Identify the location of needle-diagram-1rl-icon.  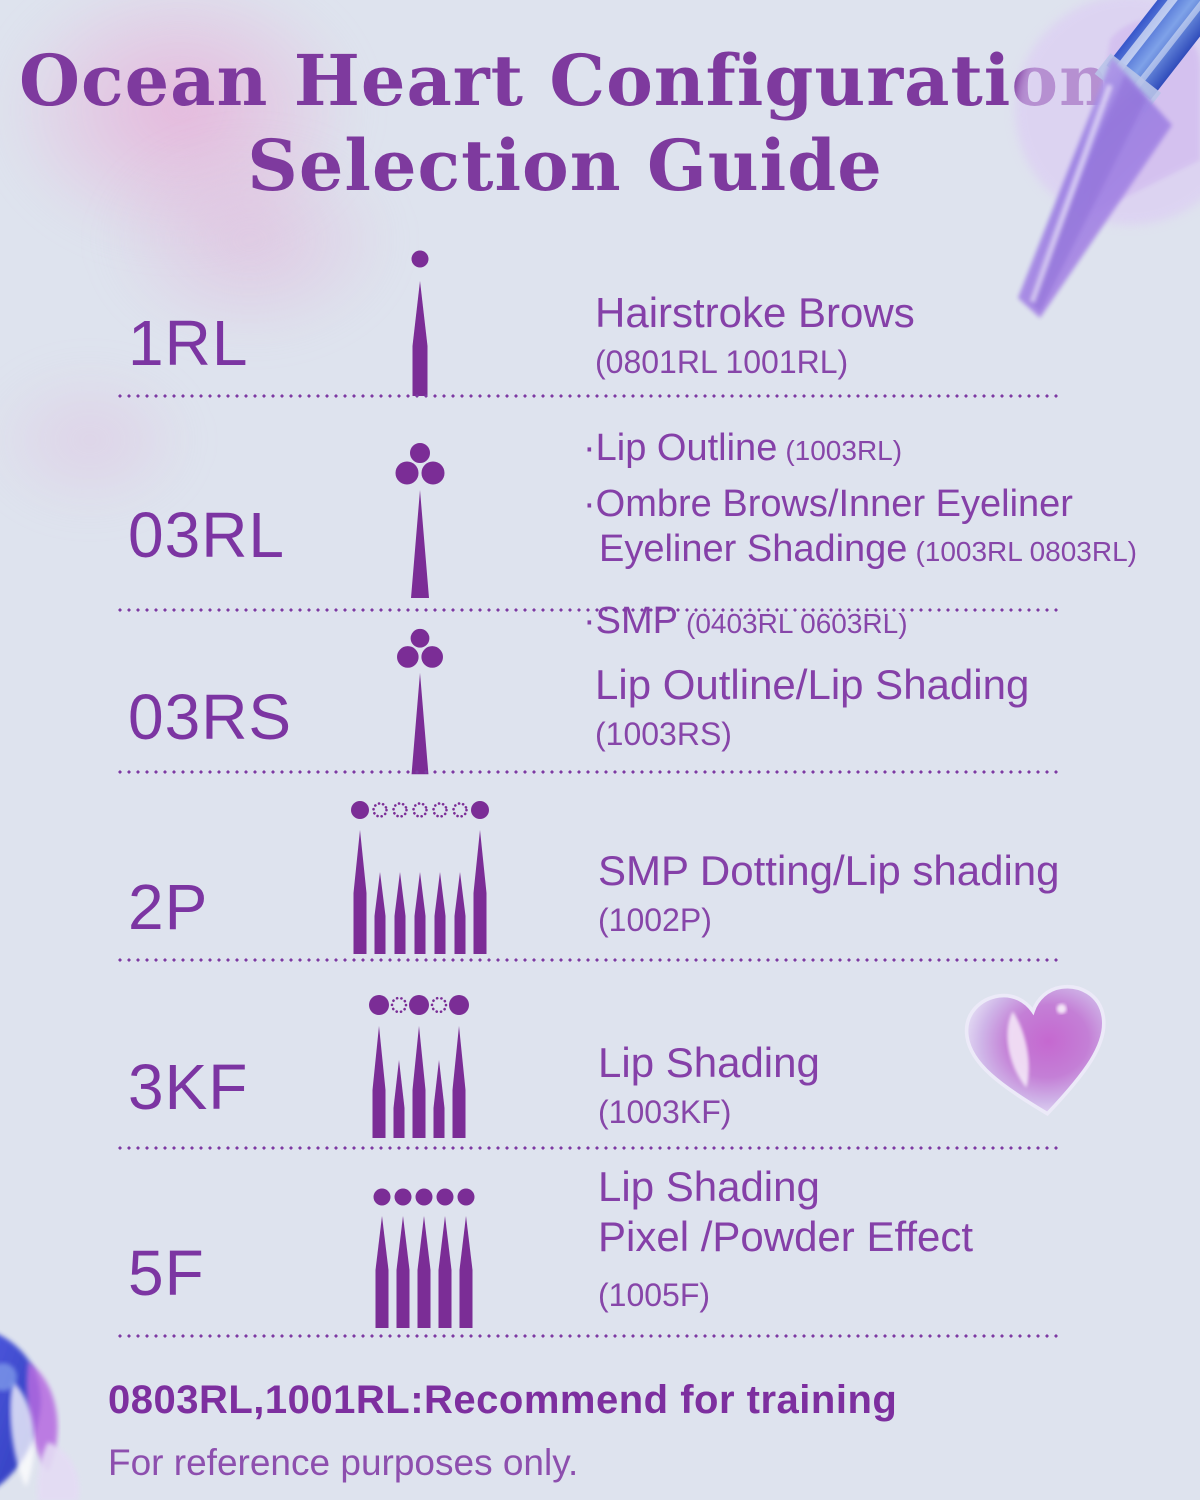
(420, 323).